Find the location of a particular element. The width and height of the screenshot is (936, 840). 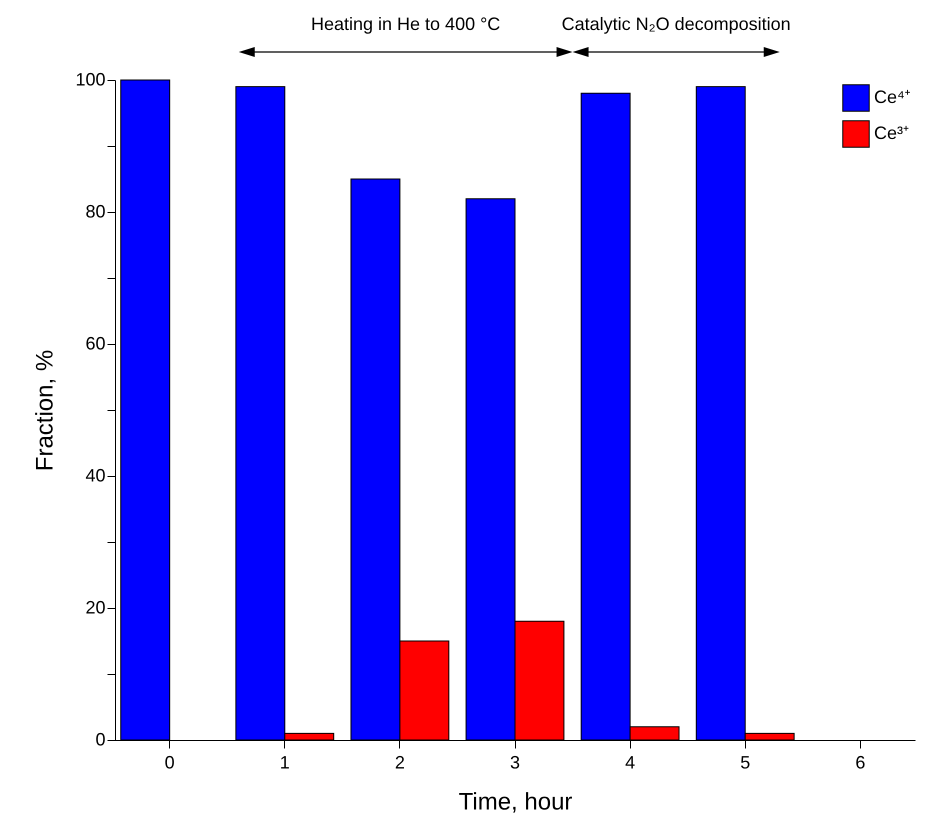

x-tick-label: 5 is located at coordinates (745, 762).